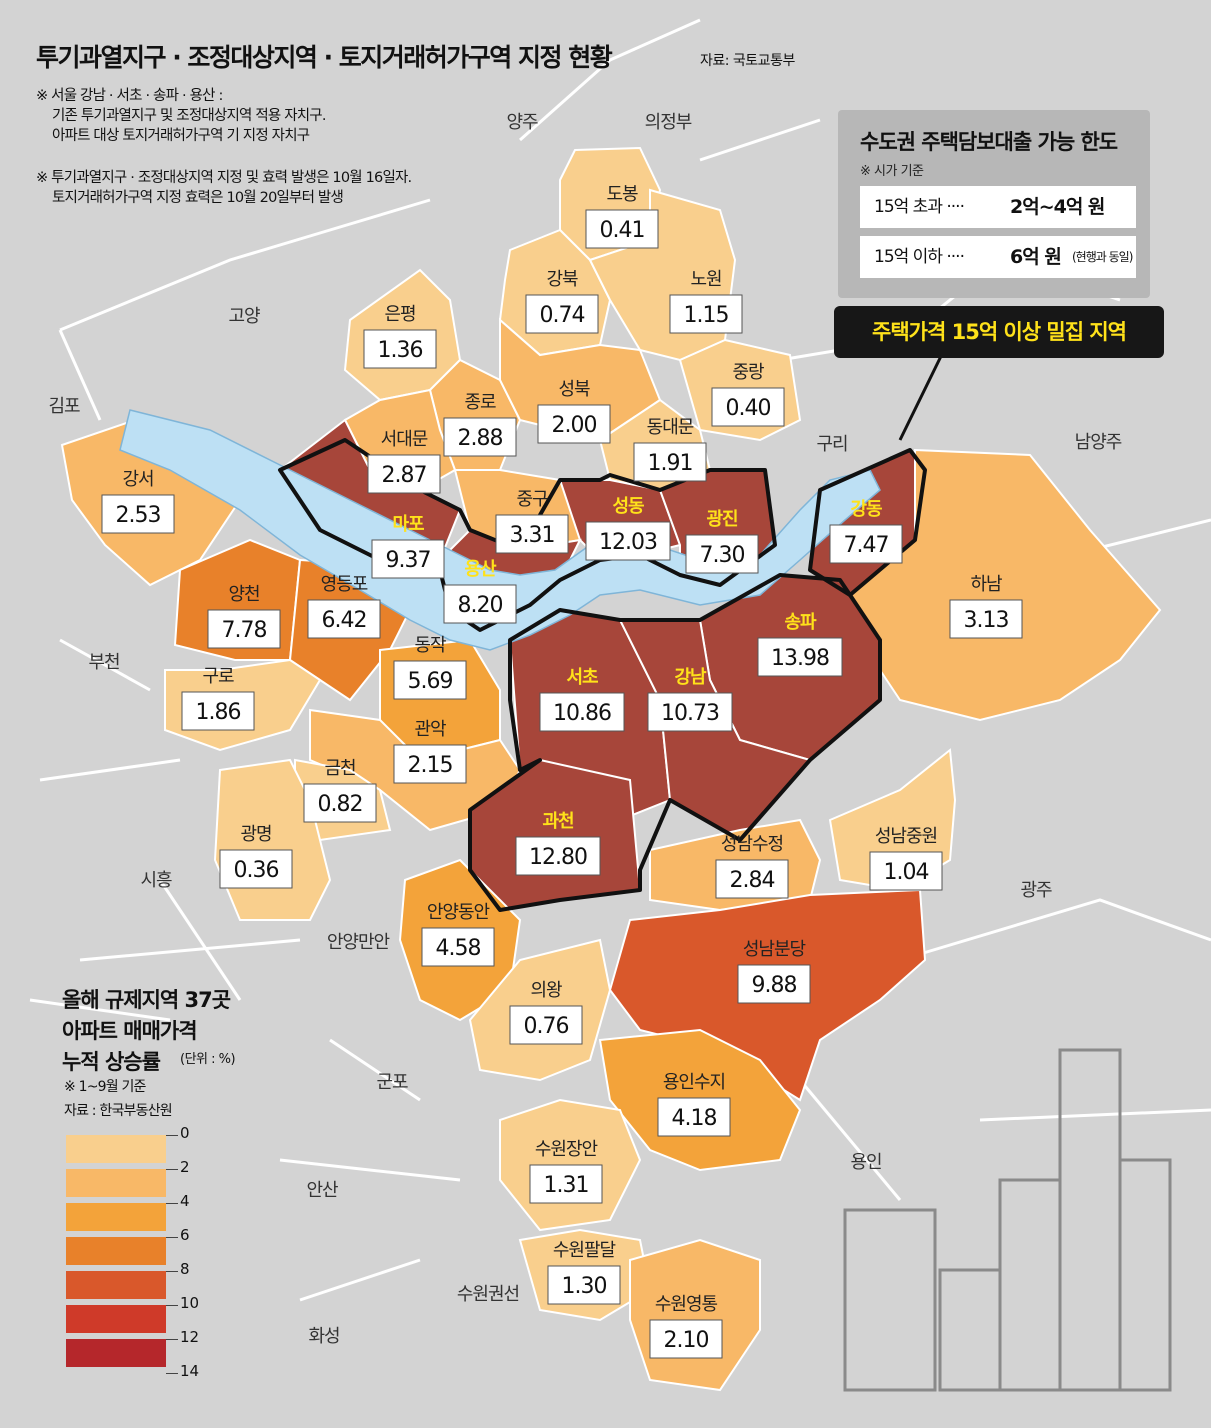 This screenshot has height=1428, width=1211. What do you see at coordinates (574, 389) in the screenshot?
I see `region-name: 성북` at bounding box center [574, 389].